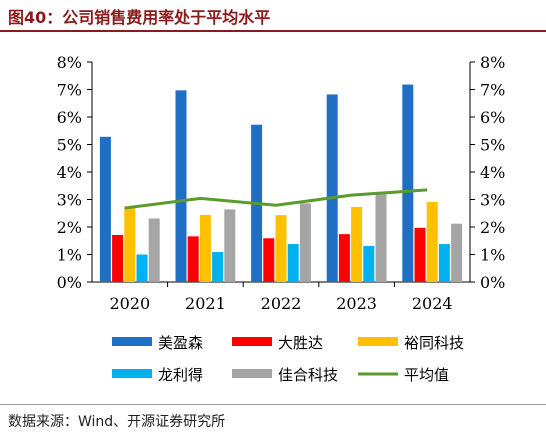 This screenshot has height=436, width=546. What do you see at coordinates (492, 282) in the screenshot?
I see `y-tick-label-right: 0%` at bounding box center [492, 282].